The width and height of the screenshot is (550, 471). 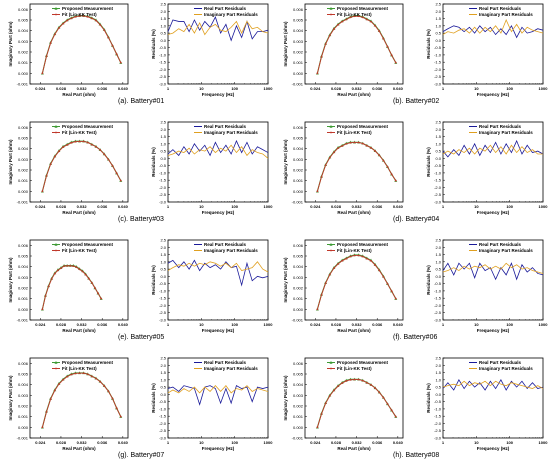 I want to click on y-tick-label: 0.004, so click(x=298, y=384).